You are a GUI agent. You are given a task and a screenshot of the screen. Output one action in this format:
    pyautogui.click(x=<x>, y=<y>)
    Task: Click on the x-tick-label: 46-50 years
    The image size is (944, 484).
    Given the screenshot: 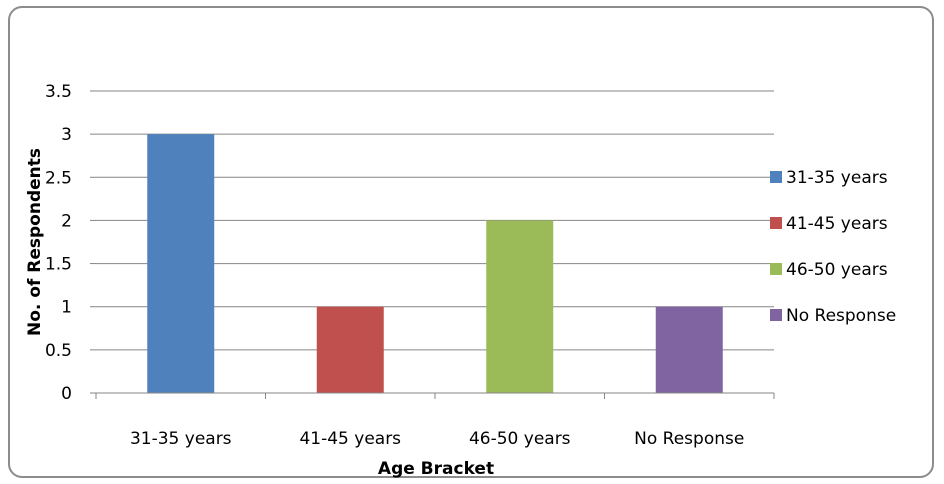 What is the action you would take?
    pyautogui.click(x=520, y=439)
    